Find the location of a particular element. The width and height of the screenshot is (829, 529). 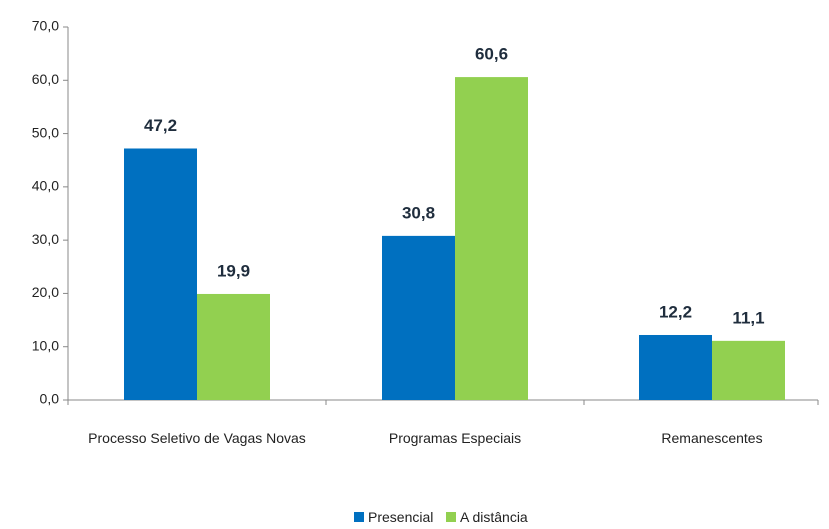

x-tick-label: Programas Especiais is located at coordinates (455, 438).